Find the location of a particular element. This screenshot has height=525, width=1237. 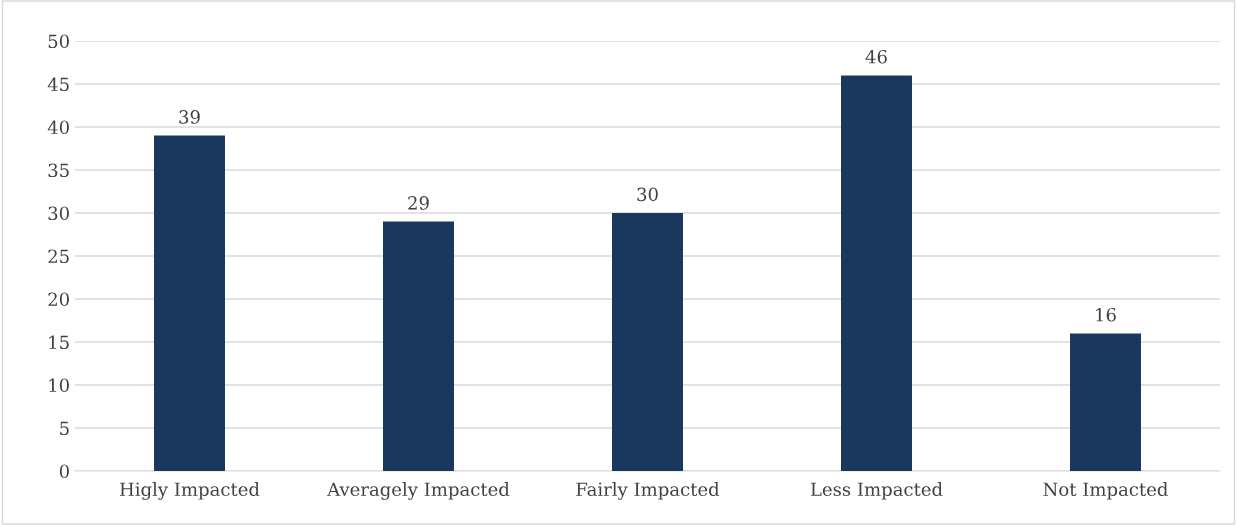

y-tick-label: 20 is located at coordinates (58, 299).